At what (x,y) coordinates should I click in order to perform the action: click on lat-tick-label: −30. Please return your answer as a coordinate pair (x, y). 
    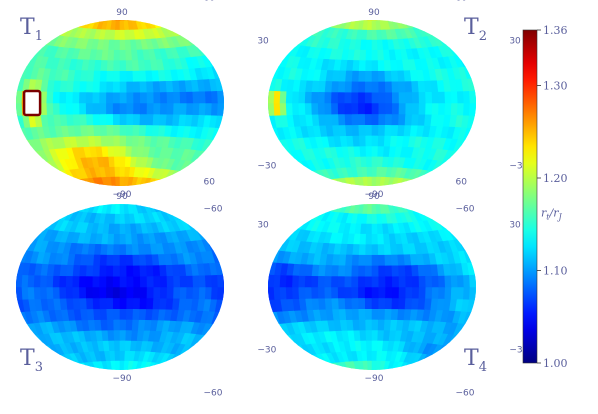
    Looking at the image, I should click on (518, 351).